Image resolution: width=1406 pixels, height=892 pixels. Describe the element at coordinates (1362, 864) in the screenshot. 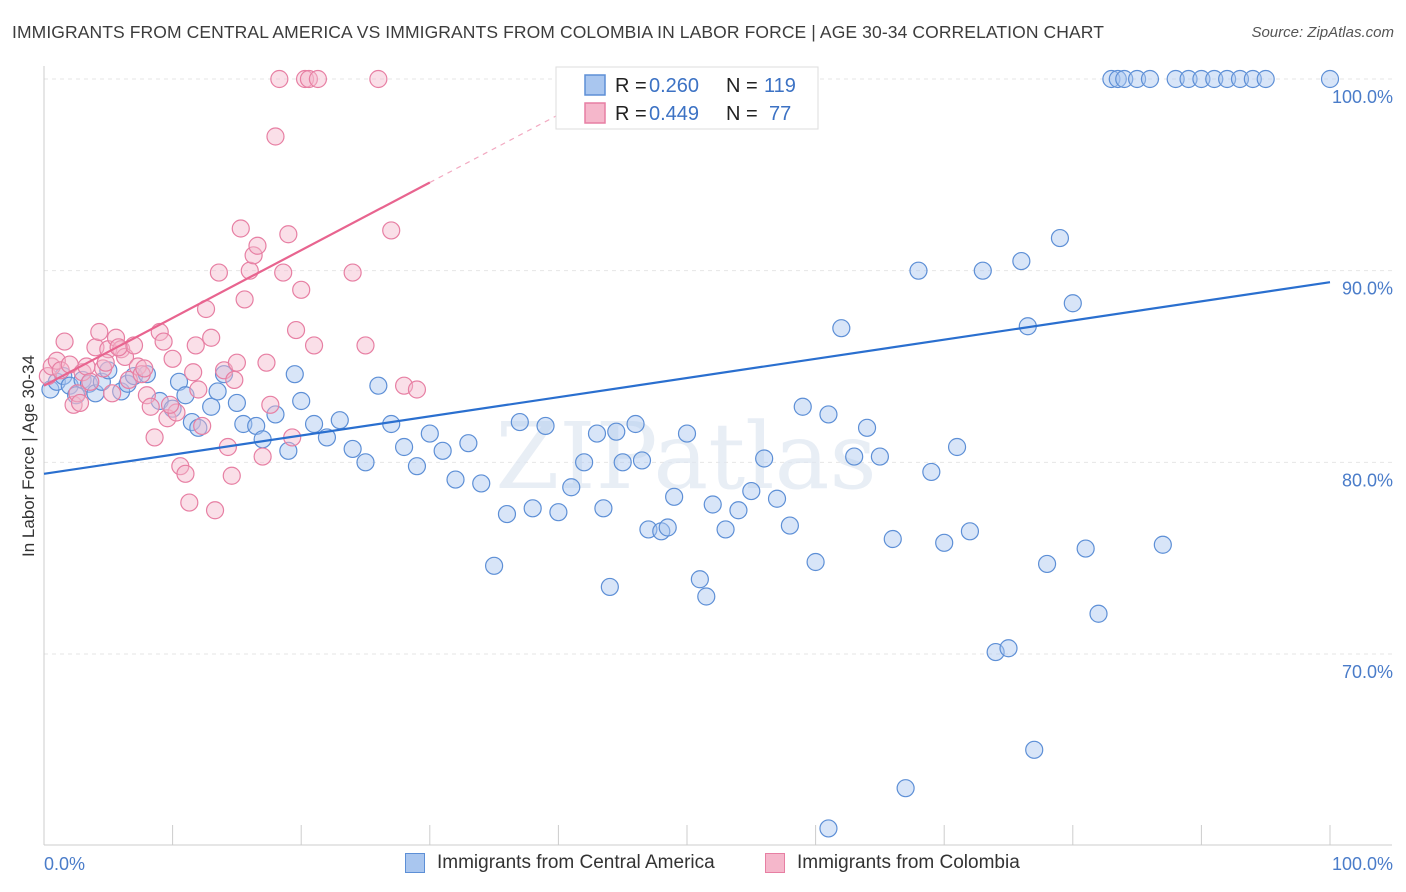

I see `x-tick-label: 100.0%` at that location.